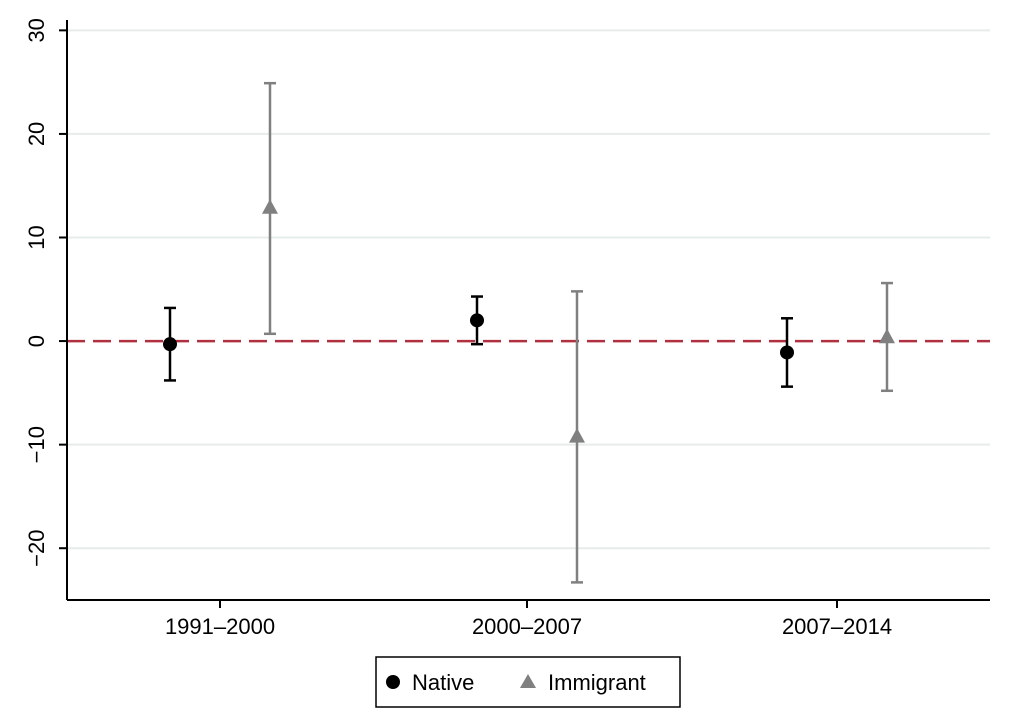 The width and height of the screenshot is (1024, 727). I want to click on x-tick-label: 2007–2014, so click(837, 626).